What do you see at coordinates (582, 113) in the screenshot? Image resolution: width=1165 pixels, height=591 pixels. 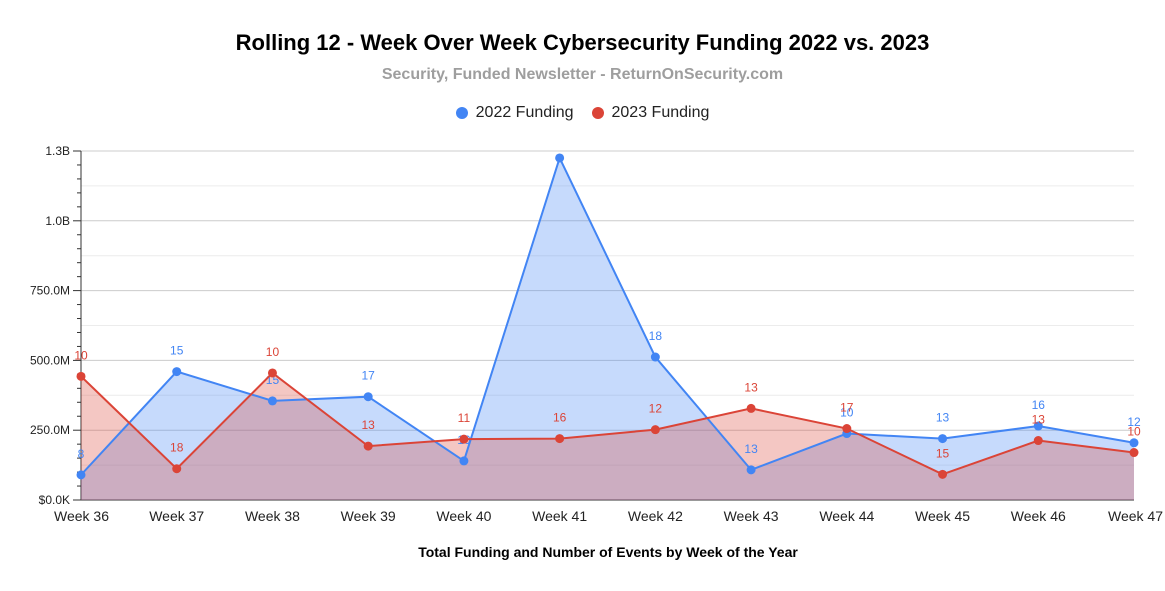 I see `chart-legend: 2022 Funding 2023 Funding` at bounding box center [582, 113].